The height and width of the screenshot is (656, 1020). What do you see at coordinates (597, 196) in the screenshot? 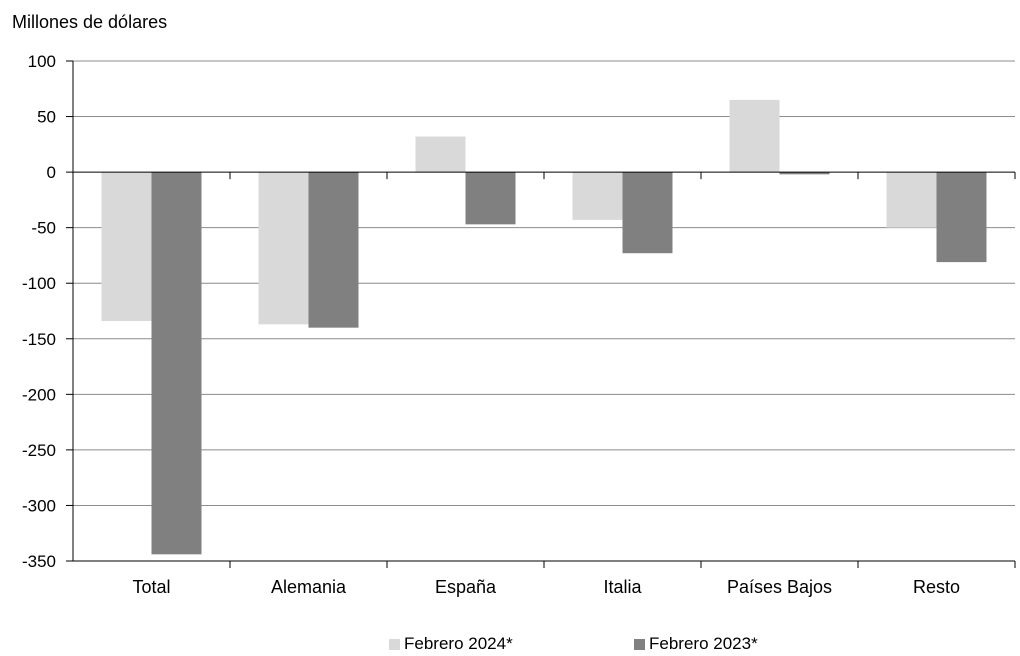
I see `bar-feb-2024-italia` at bounding box center [597, 196].